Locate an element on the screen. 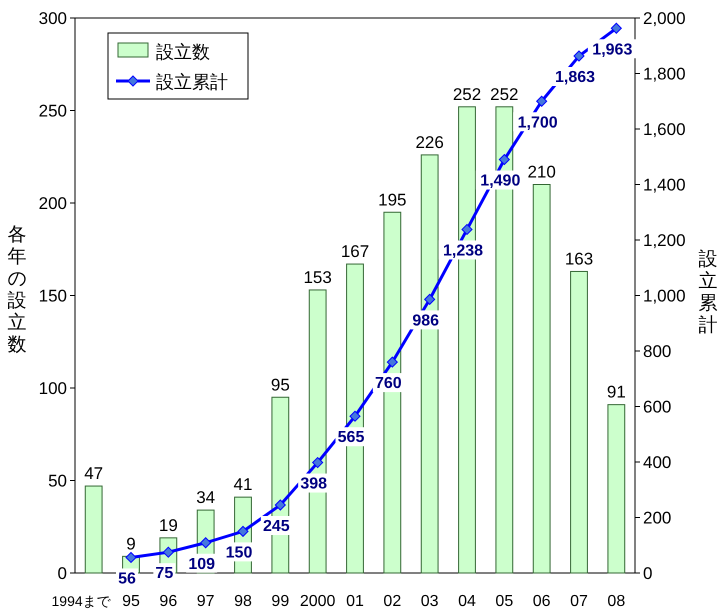 The height and width of the screenshot is (610, 720). data-label: 195 is located at coordinates (392, 200).